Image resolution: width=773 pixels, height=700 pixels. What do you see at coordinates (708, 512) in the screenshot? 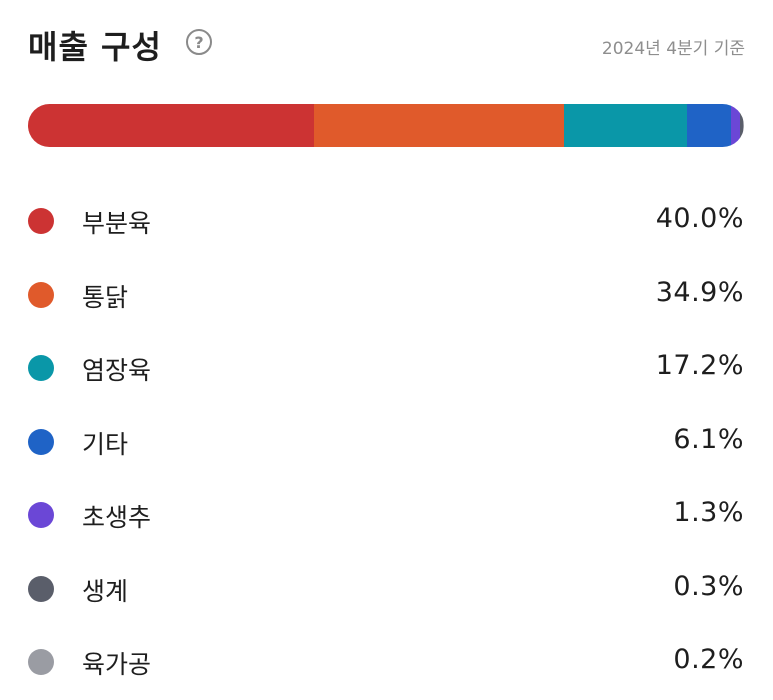
I see `legend-value: 1.3%` at bounding box center [708, 512].